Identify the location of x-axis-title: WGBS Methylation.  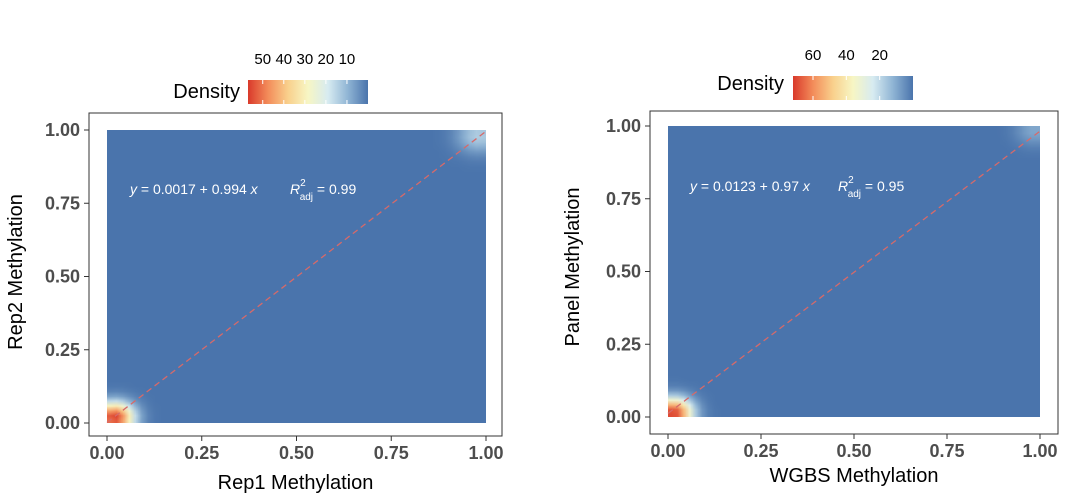
(854, 476).